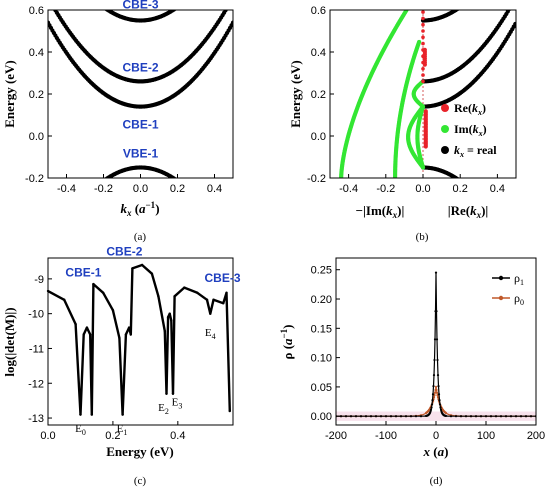  I want to click on y-tick-label: -12, so click(36, 384).